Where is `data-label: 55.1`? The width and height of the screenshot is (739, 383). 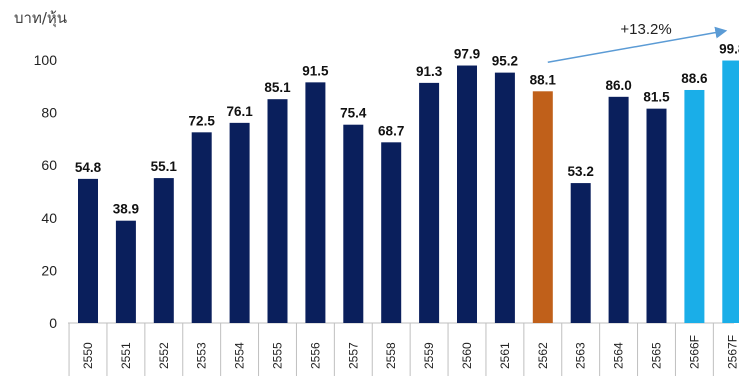 data-label: 55.1 is located at coordinates (164, 166).